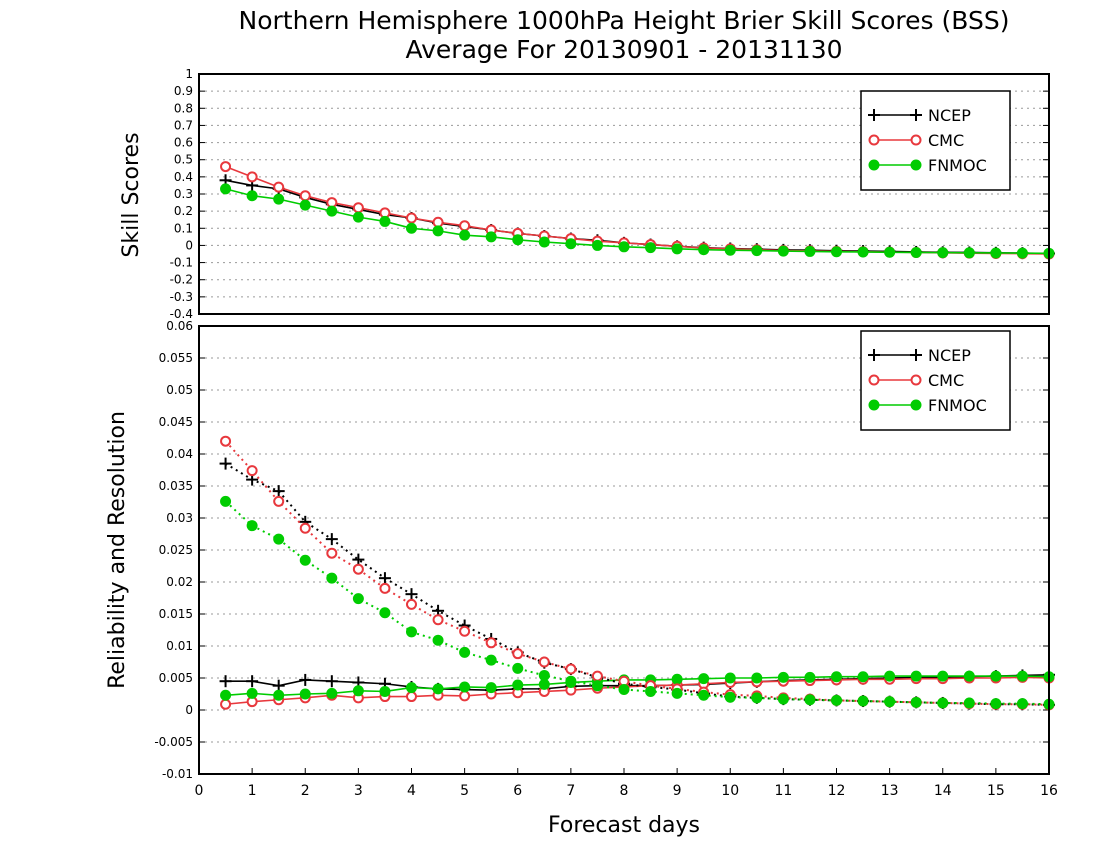 Image resolution: width=1100 pixels, height=850 pixels. I want to click on skill-legend-item-ncep: NCEP, so click(919, 115).